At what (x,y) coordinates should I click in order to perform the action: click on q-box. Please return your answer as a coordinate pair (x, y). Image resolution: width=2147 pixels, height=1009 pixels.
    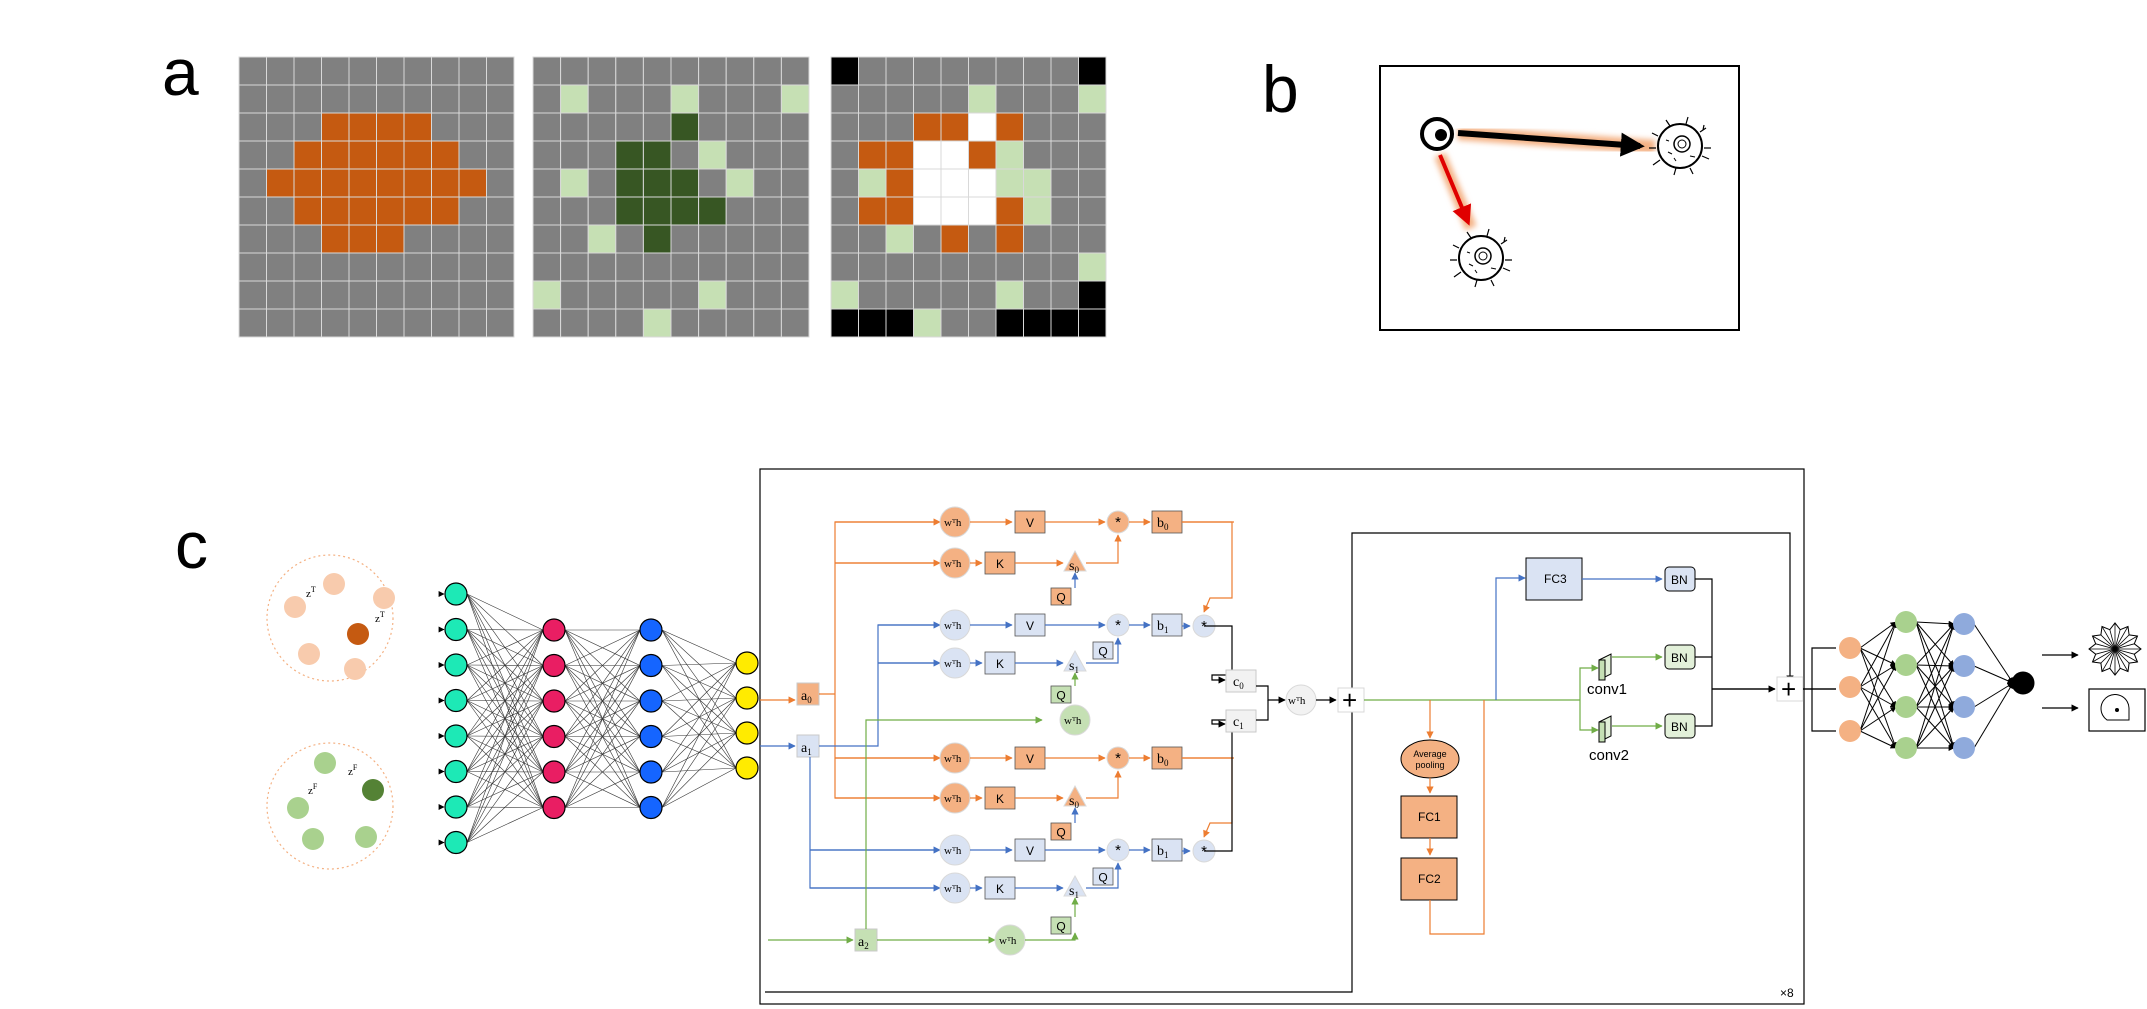
    Looking at the image, I should click on (1061, 596).